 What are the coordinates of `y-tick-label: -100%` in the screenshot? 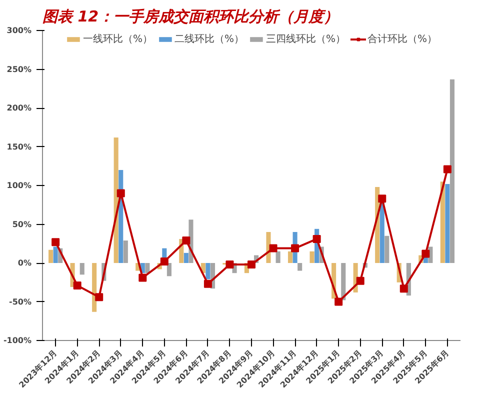 It's located at (17, 340).